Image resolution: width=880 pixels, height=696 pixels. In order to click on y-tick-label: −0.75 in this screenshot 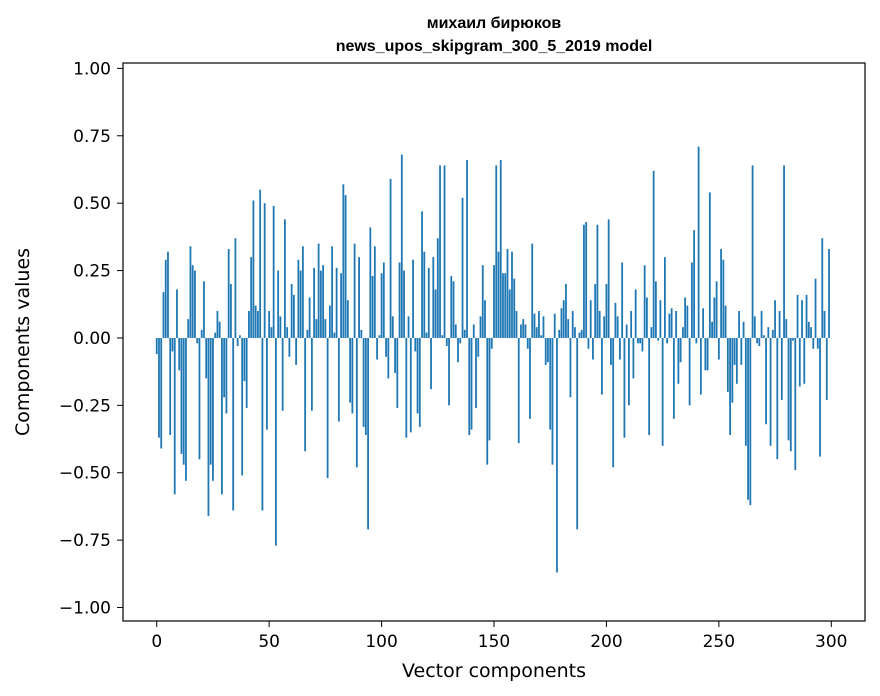, I will do `click(85, 541)`.